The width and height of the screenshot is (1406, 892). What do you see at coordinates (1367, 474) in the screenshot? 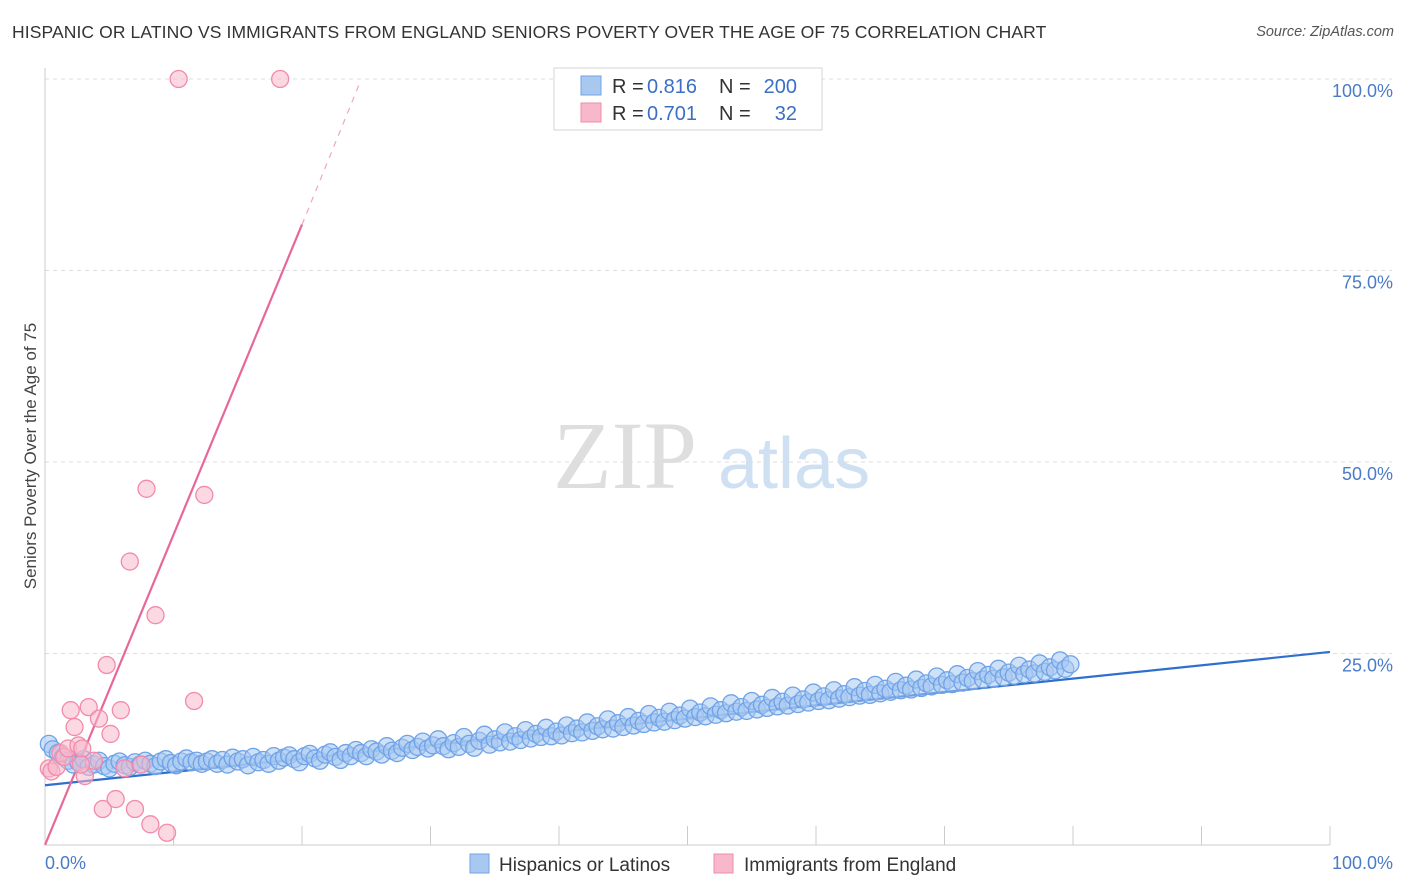
I see `y-tick-label: 50.0%` at bounding box center [1367, 474].